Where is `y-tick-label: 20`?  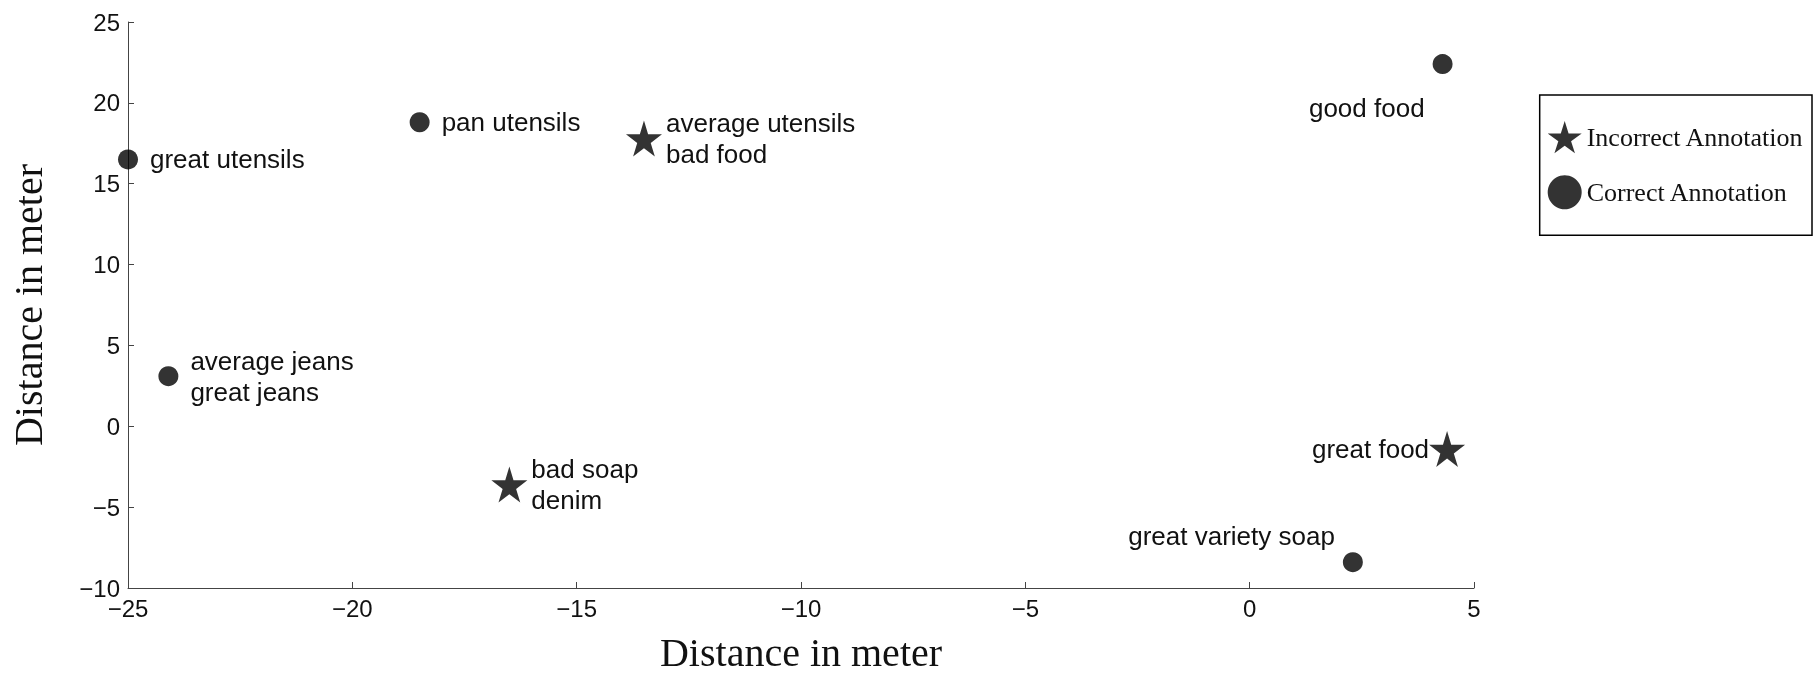
y-tick-label: 20 is located at coordinates (106, 103).